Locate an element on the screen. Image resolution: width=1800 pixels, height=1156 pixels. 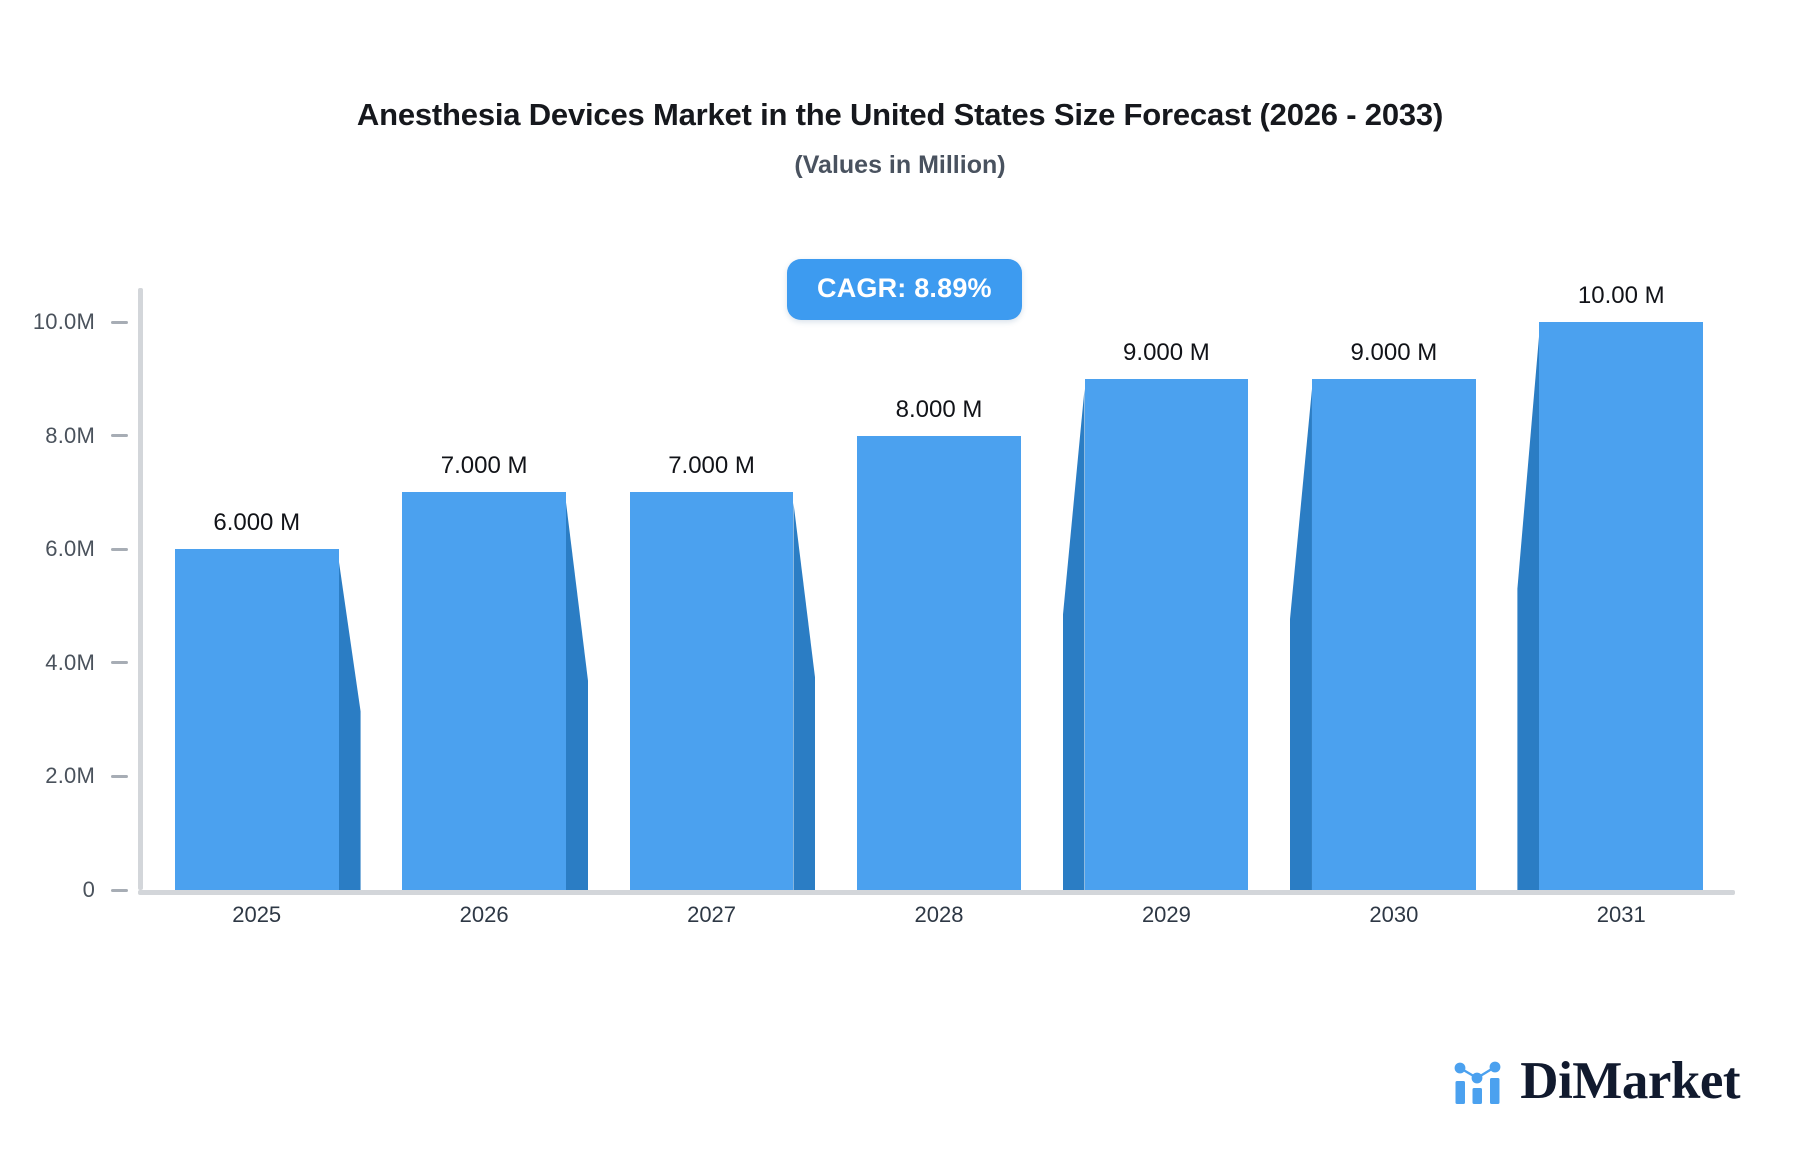
y-tick-label: 2.0M is located at coordinates (70, 776).